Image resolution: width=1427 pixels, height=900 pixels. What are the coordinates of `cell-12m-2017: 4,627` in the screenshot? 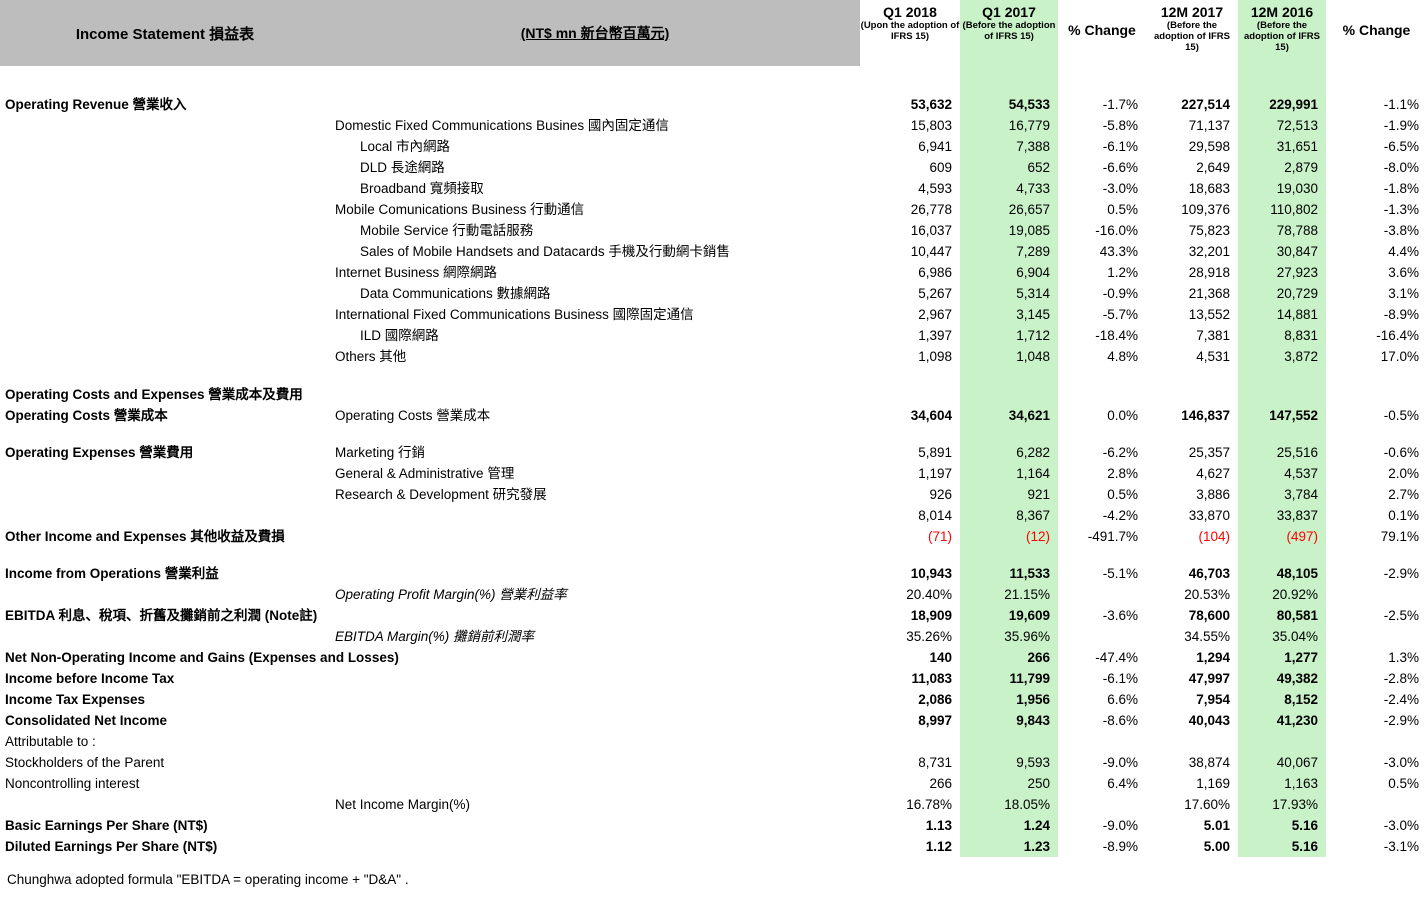 It's located at (1213, 473).